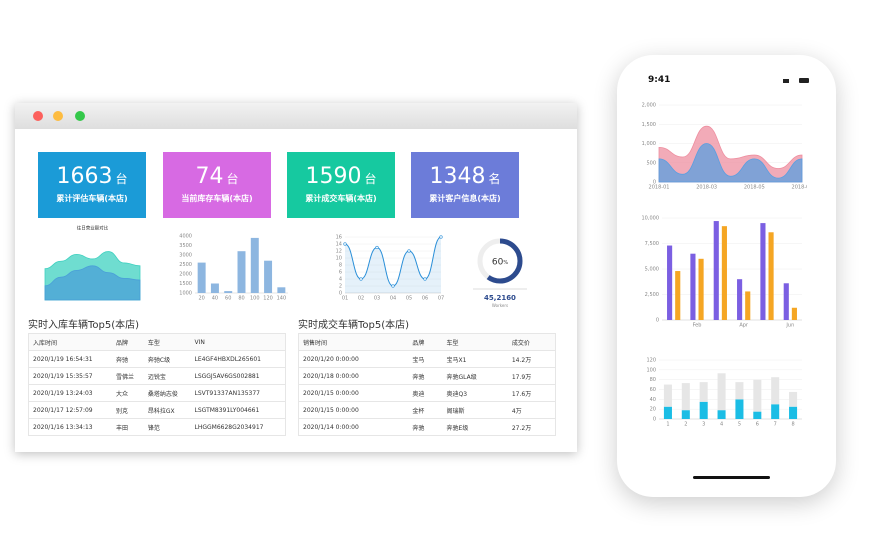 This screenshot has height=554, width=886. What do you see at coordinates (341, 176) in the screenshot?
I see `kpi-value: 1590 台` at bounding box center [341, 176].